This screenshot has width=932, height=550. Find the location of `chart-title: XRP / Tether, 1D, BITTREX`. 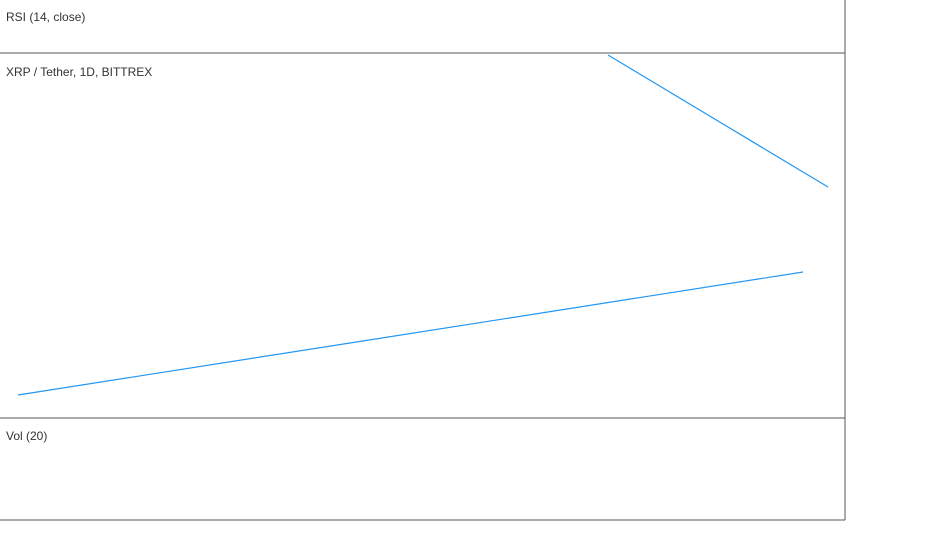

chart-title: XRP / Tether, 1D, BITTREX is located at coordinates (79, 72).